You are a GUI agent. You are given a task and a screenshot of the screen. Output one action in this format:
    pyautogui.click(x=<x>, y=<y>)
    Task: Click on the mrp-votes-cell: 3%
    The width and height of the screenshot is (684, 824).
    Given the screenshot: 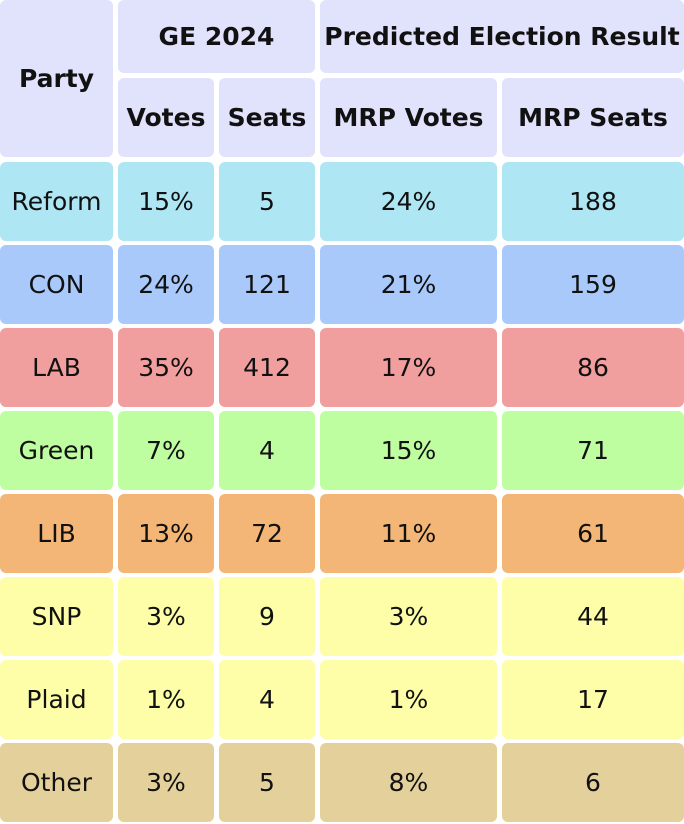 What is the action you would take?
    pyautogui.click(x=408, y=616)
    